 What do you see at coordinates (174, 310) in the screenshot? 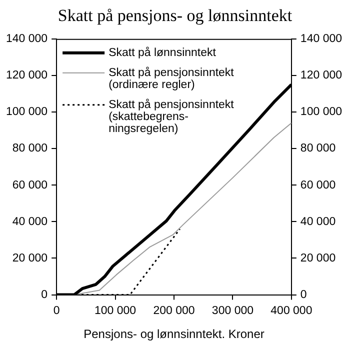
I see `x-tick-label: 200 000` at bounding box center [174, 310].